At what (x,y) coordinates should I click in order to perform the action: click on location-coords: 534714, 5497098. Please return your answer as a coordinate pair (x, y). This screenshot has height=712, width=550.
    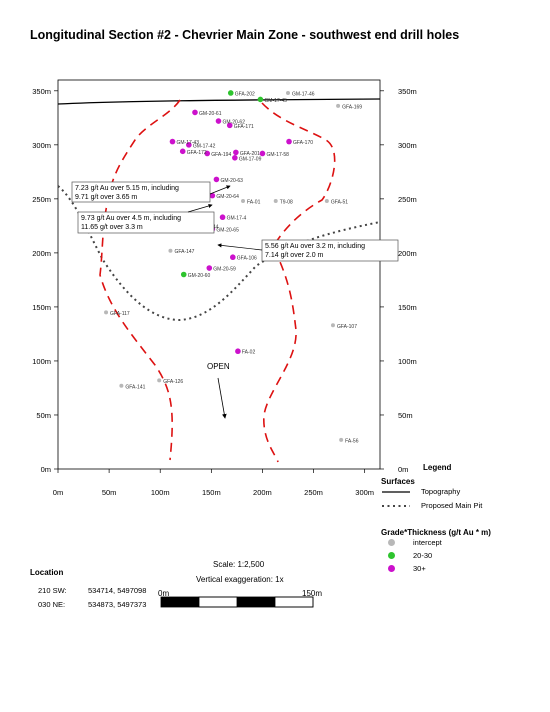
    Looking at the image, I should click on (117, 590).